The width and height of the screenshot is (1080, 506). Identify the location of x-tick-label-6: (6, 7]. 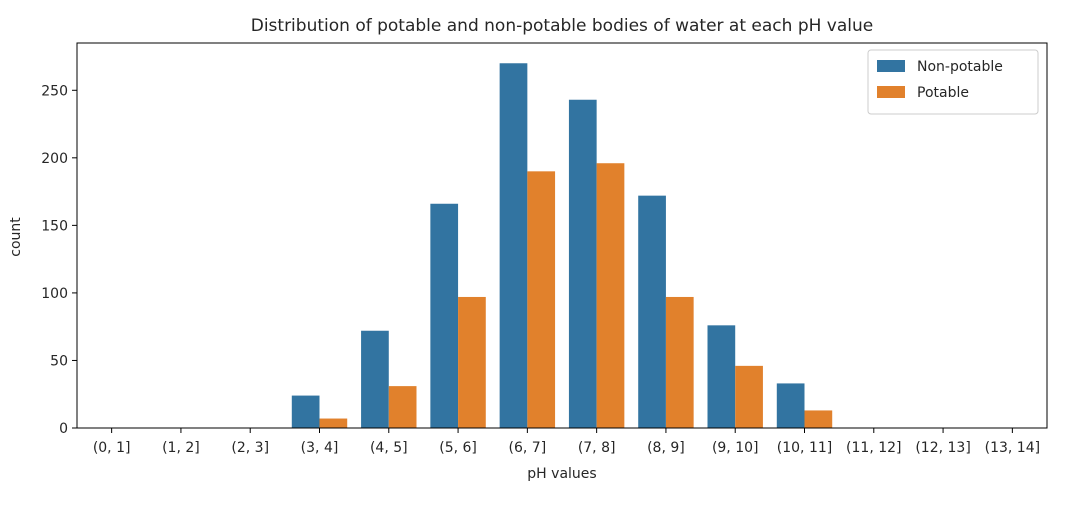
(528, 448).